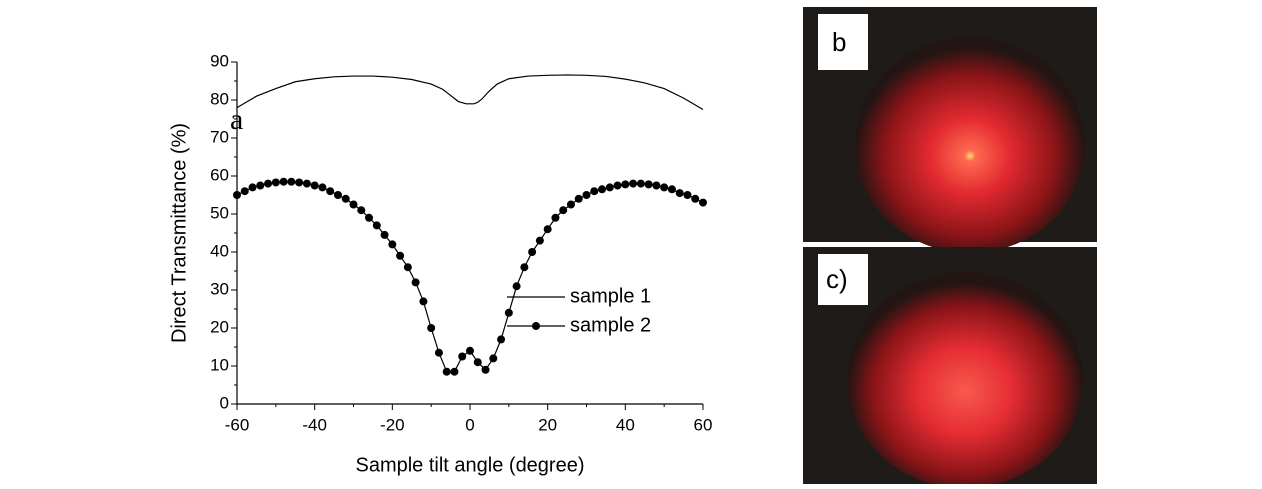 This screenshot has width=1262, height=489. Describe the element at coordinates (219, 288) in the screenshot. I see `y-tick-label: 30` at that location.